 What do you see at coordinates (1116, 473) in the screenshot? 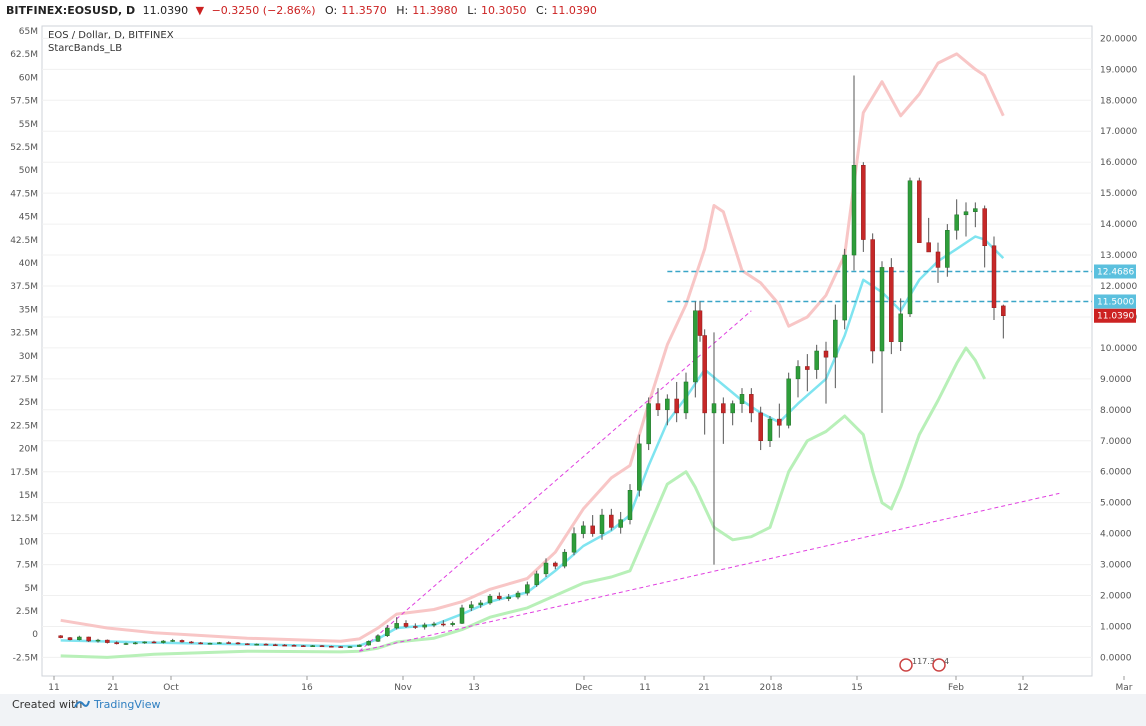
I see `right-axis-tick: 6.0000` at bounding box center [1116, 473].